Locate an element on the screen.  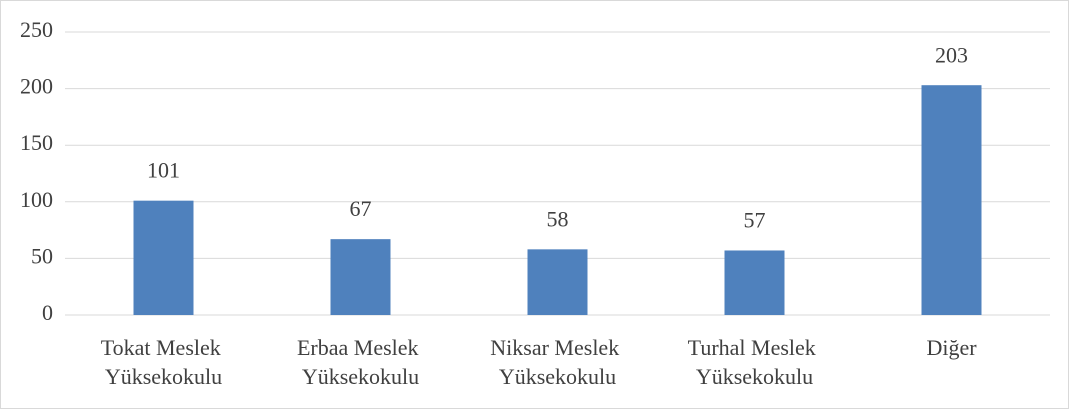
y-tick-label: 50 is located at coordinates (42, 255).